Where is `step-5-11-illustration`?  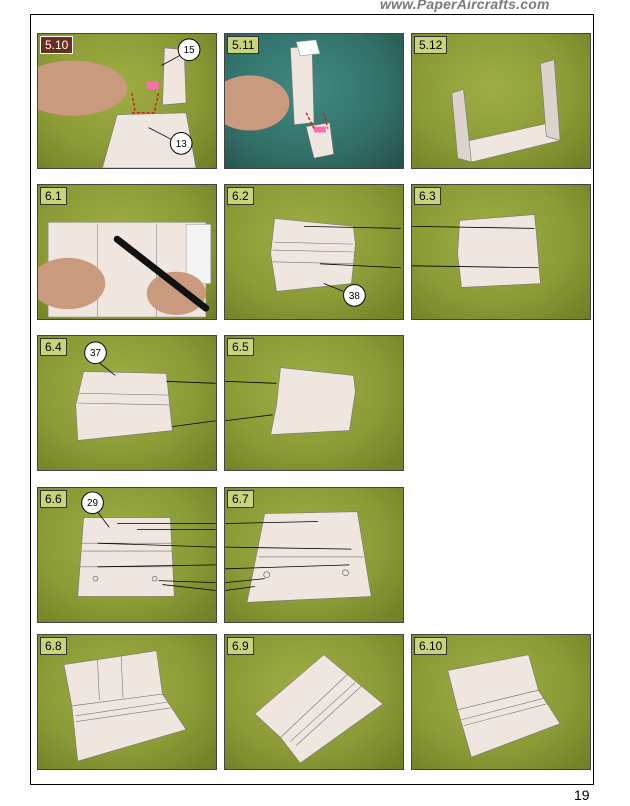 step-5-11-illustration is located at coordinates (280, 99).